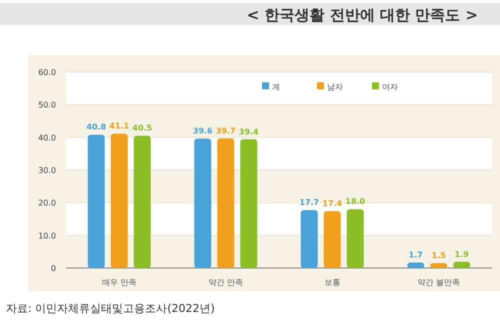 The height and width of the screenshot is (334, 500). What do you see at coordinates (203, 131) in the screenshot?
I see `data-label: 39.6` at bounding box center [203, 131].